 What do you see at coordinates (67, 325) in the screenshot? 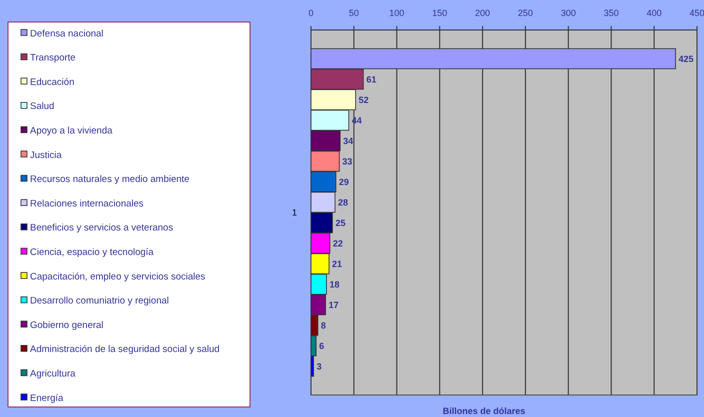
I see `legend-label: Gobierno general` at bounding box center [67, 325].